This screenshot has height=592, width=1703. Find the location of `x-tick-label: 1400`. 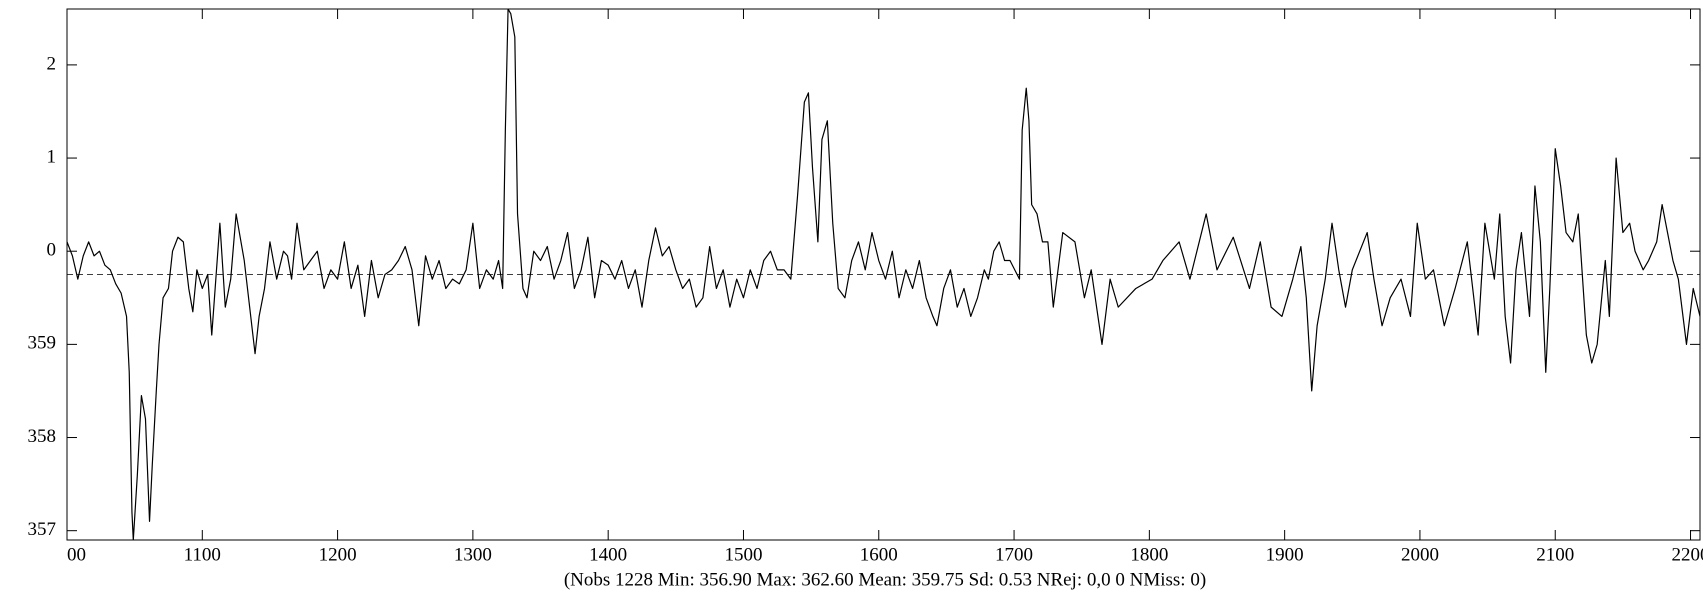

x-tick-label: 1400 is located at coordinates (608, 554).